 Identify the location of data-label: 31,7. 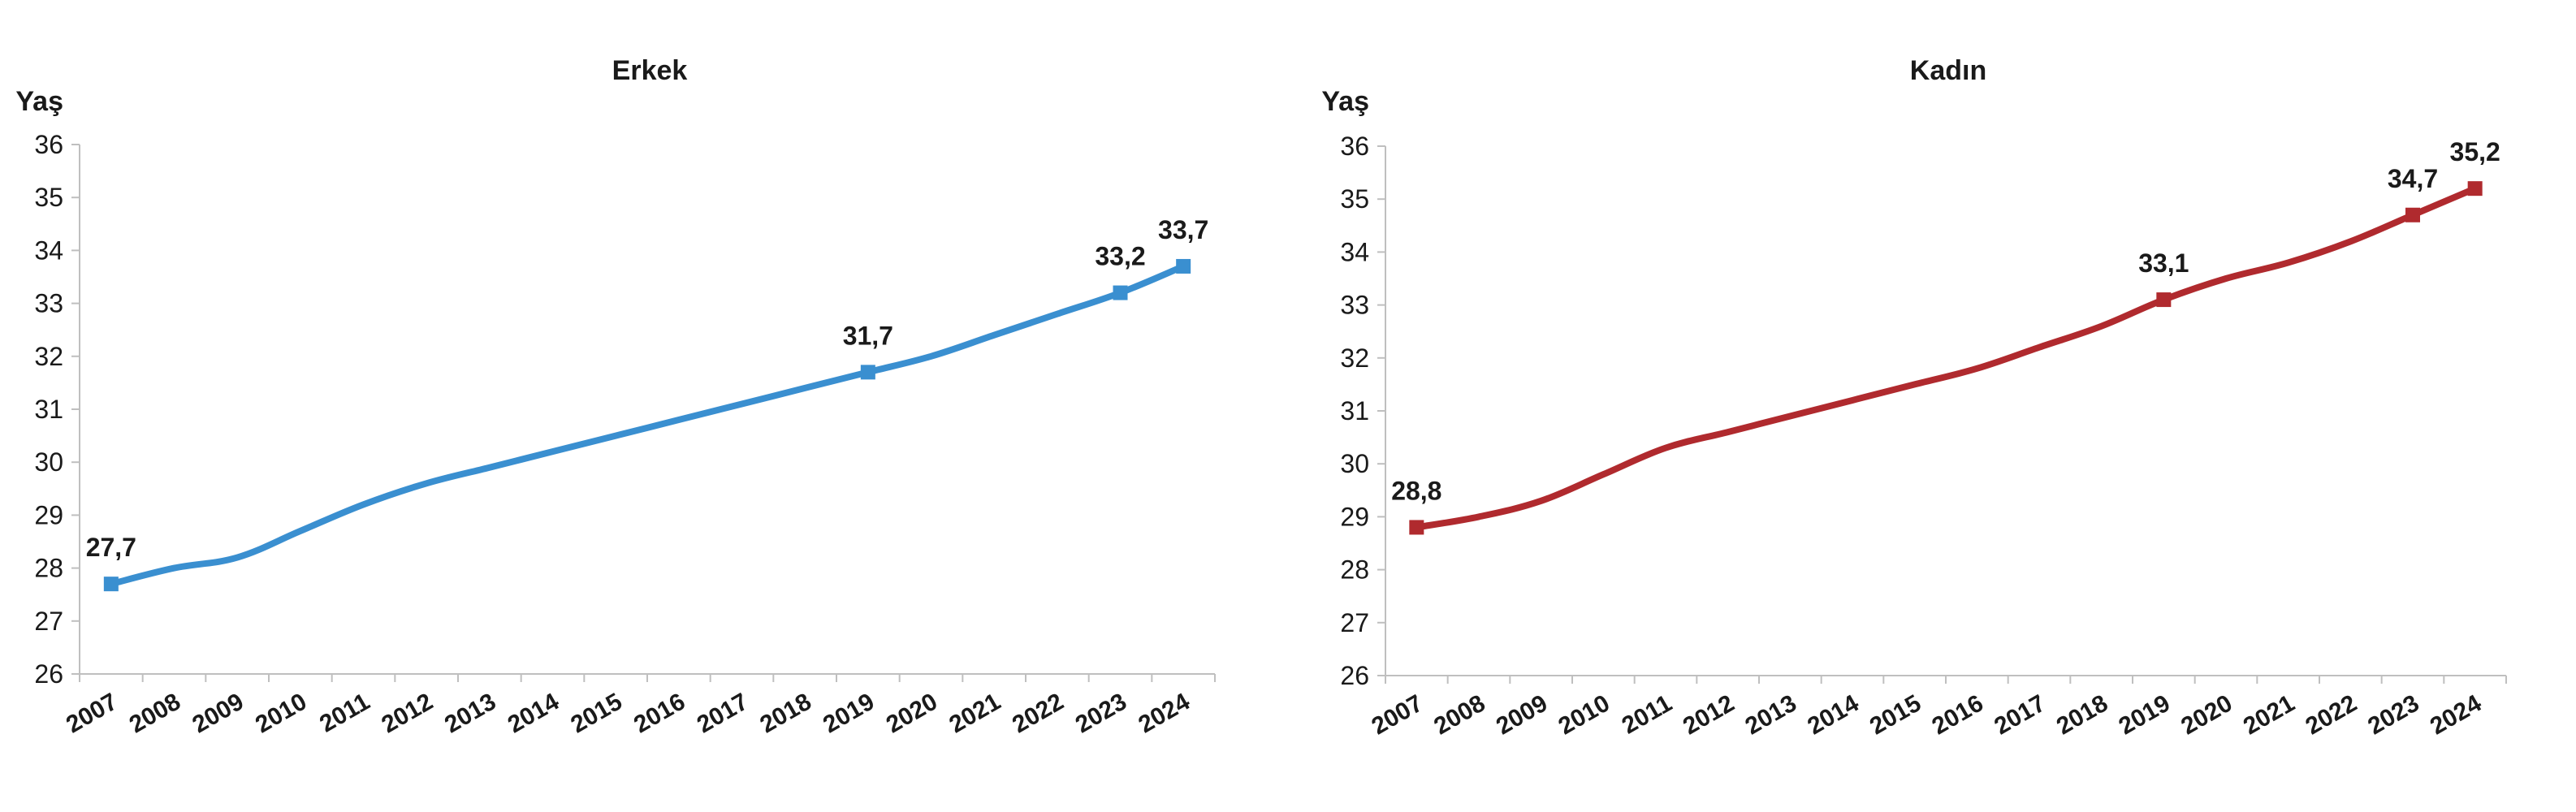
(868, 336).